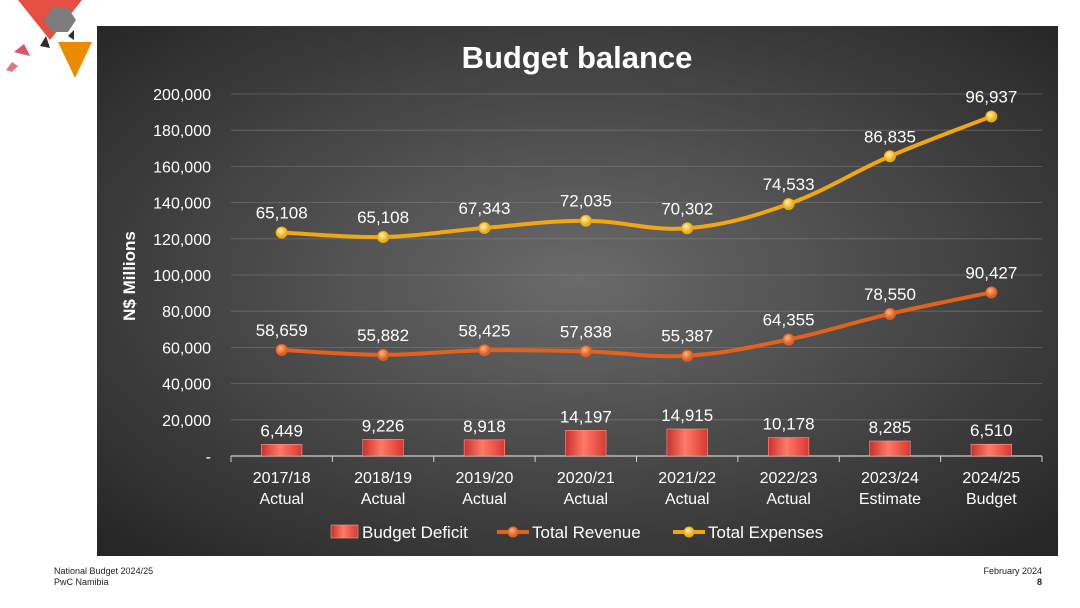  Describe the element at coordinates (890, 136) in the screenshot. I see `expenses-data-label: 86,835` at that location.